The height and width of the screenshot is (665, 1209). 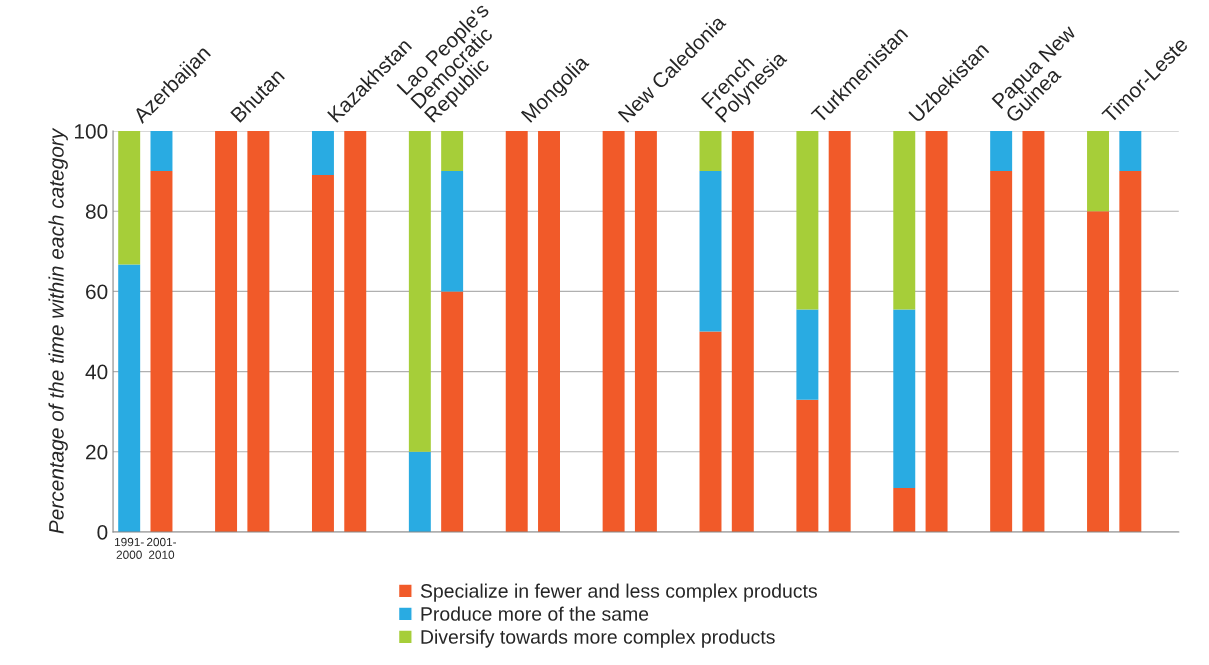 I want to click on y-tick-label: 0, so click(x=102, y=532).